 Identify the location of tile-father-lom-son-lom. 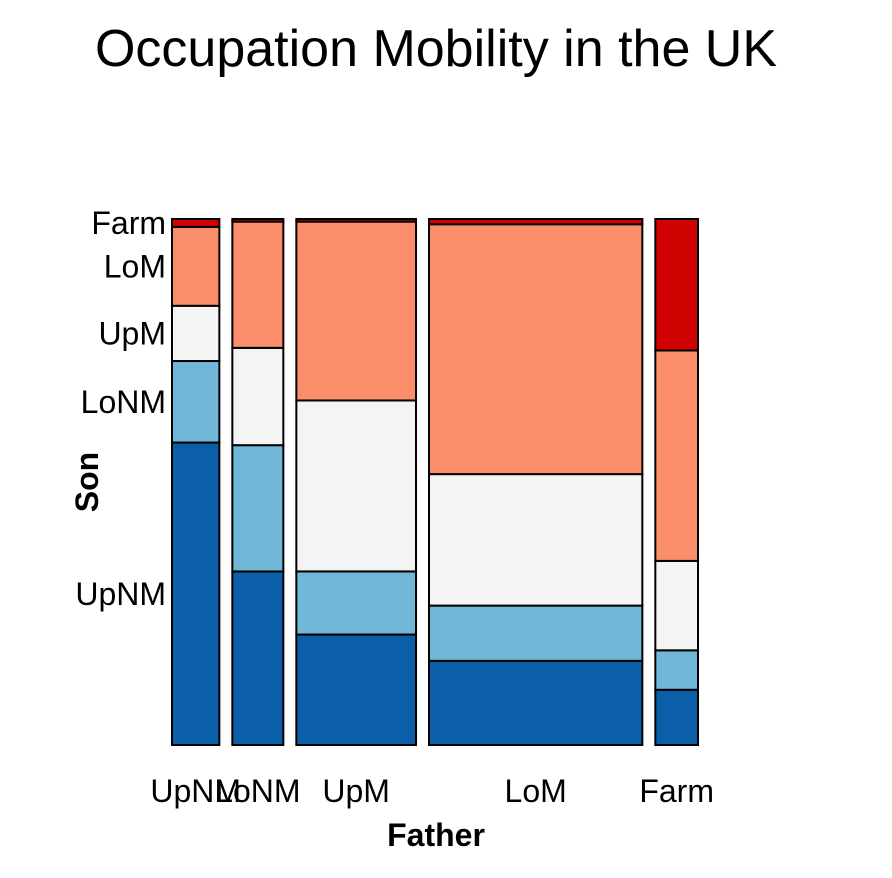
(536, 349).